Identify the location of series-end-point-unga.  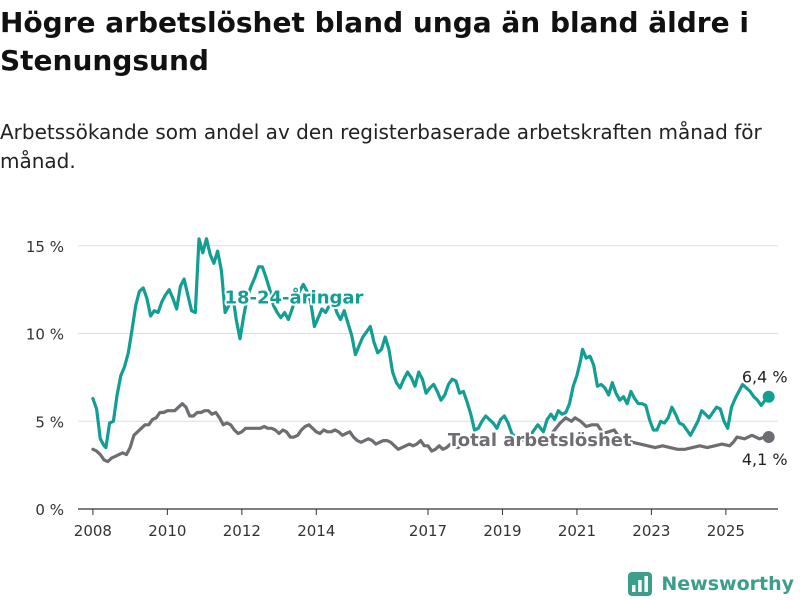
(768, 396).